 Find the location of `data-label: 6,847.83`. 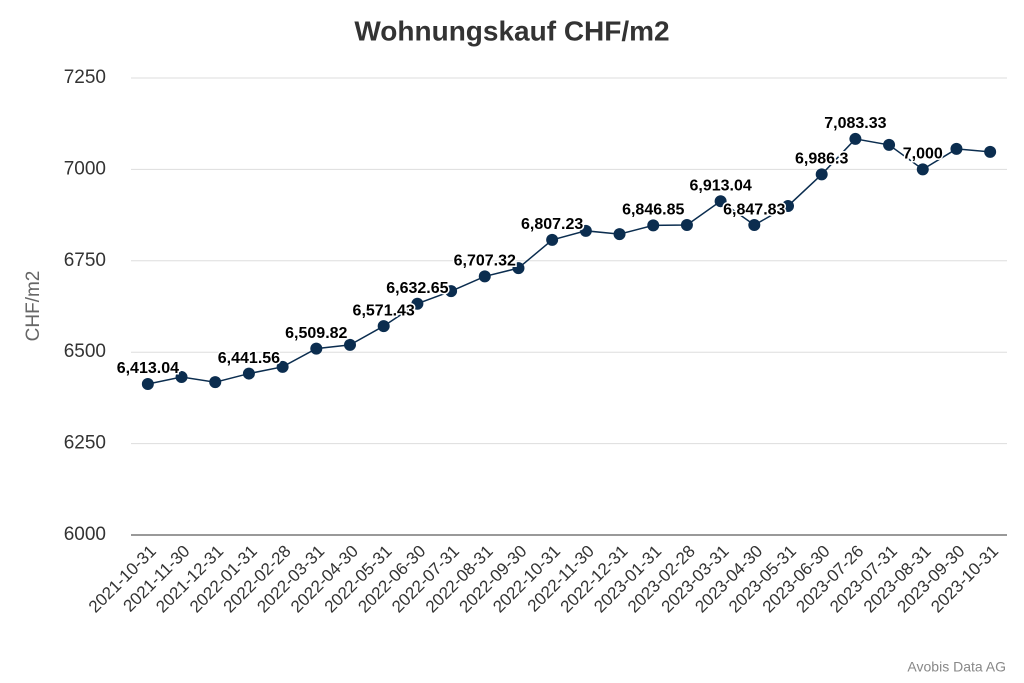

data-label: 6,847.83 is located at coordinates (754, 209).